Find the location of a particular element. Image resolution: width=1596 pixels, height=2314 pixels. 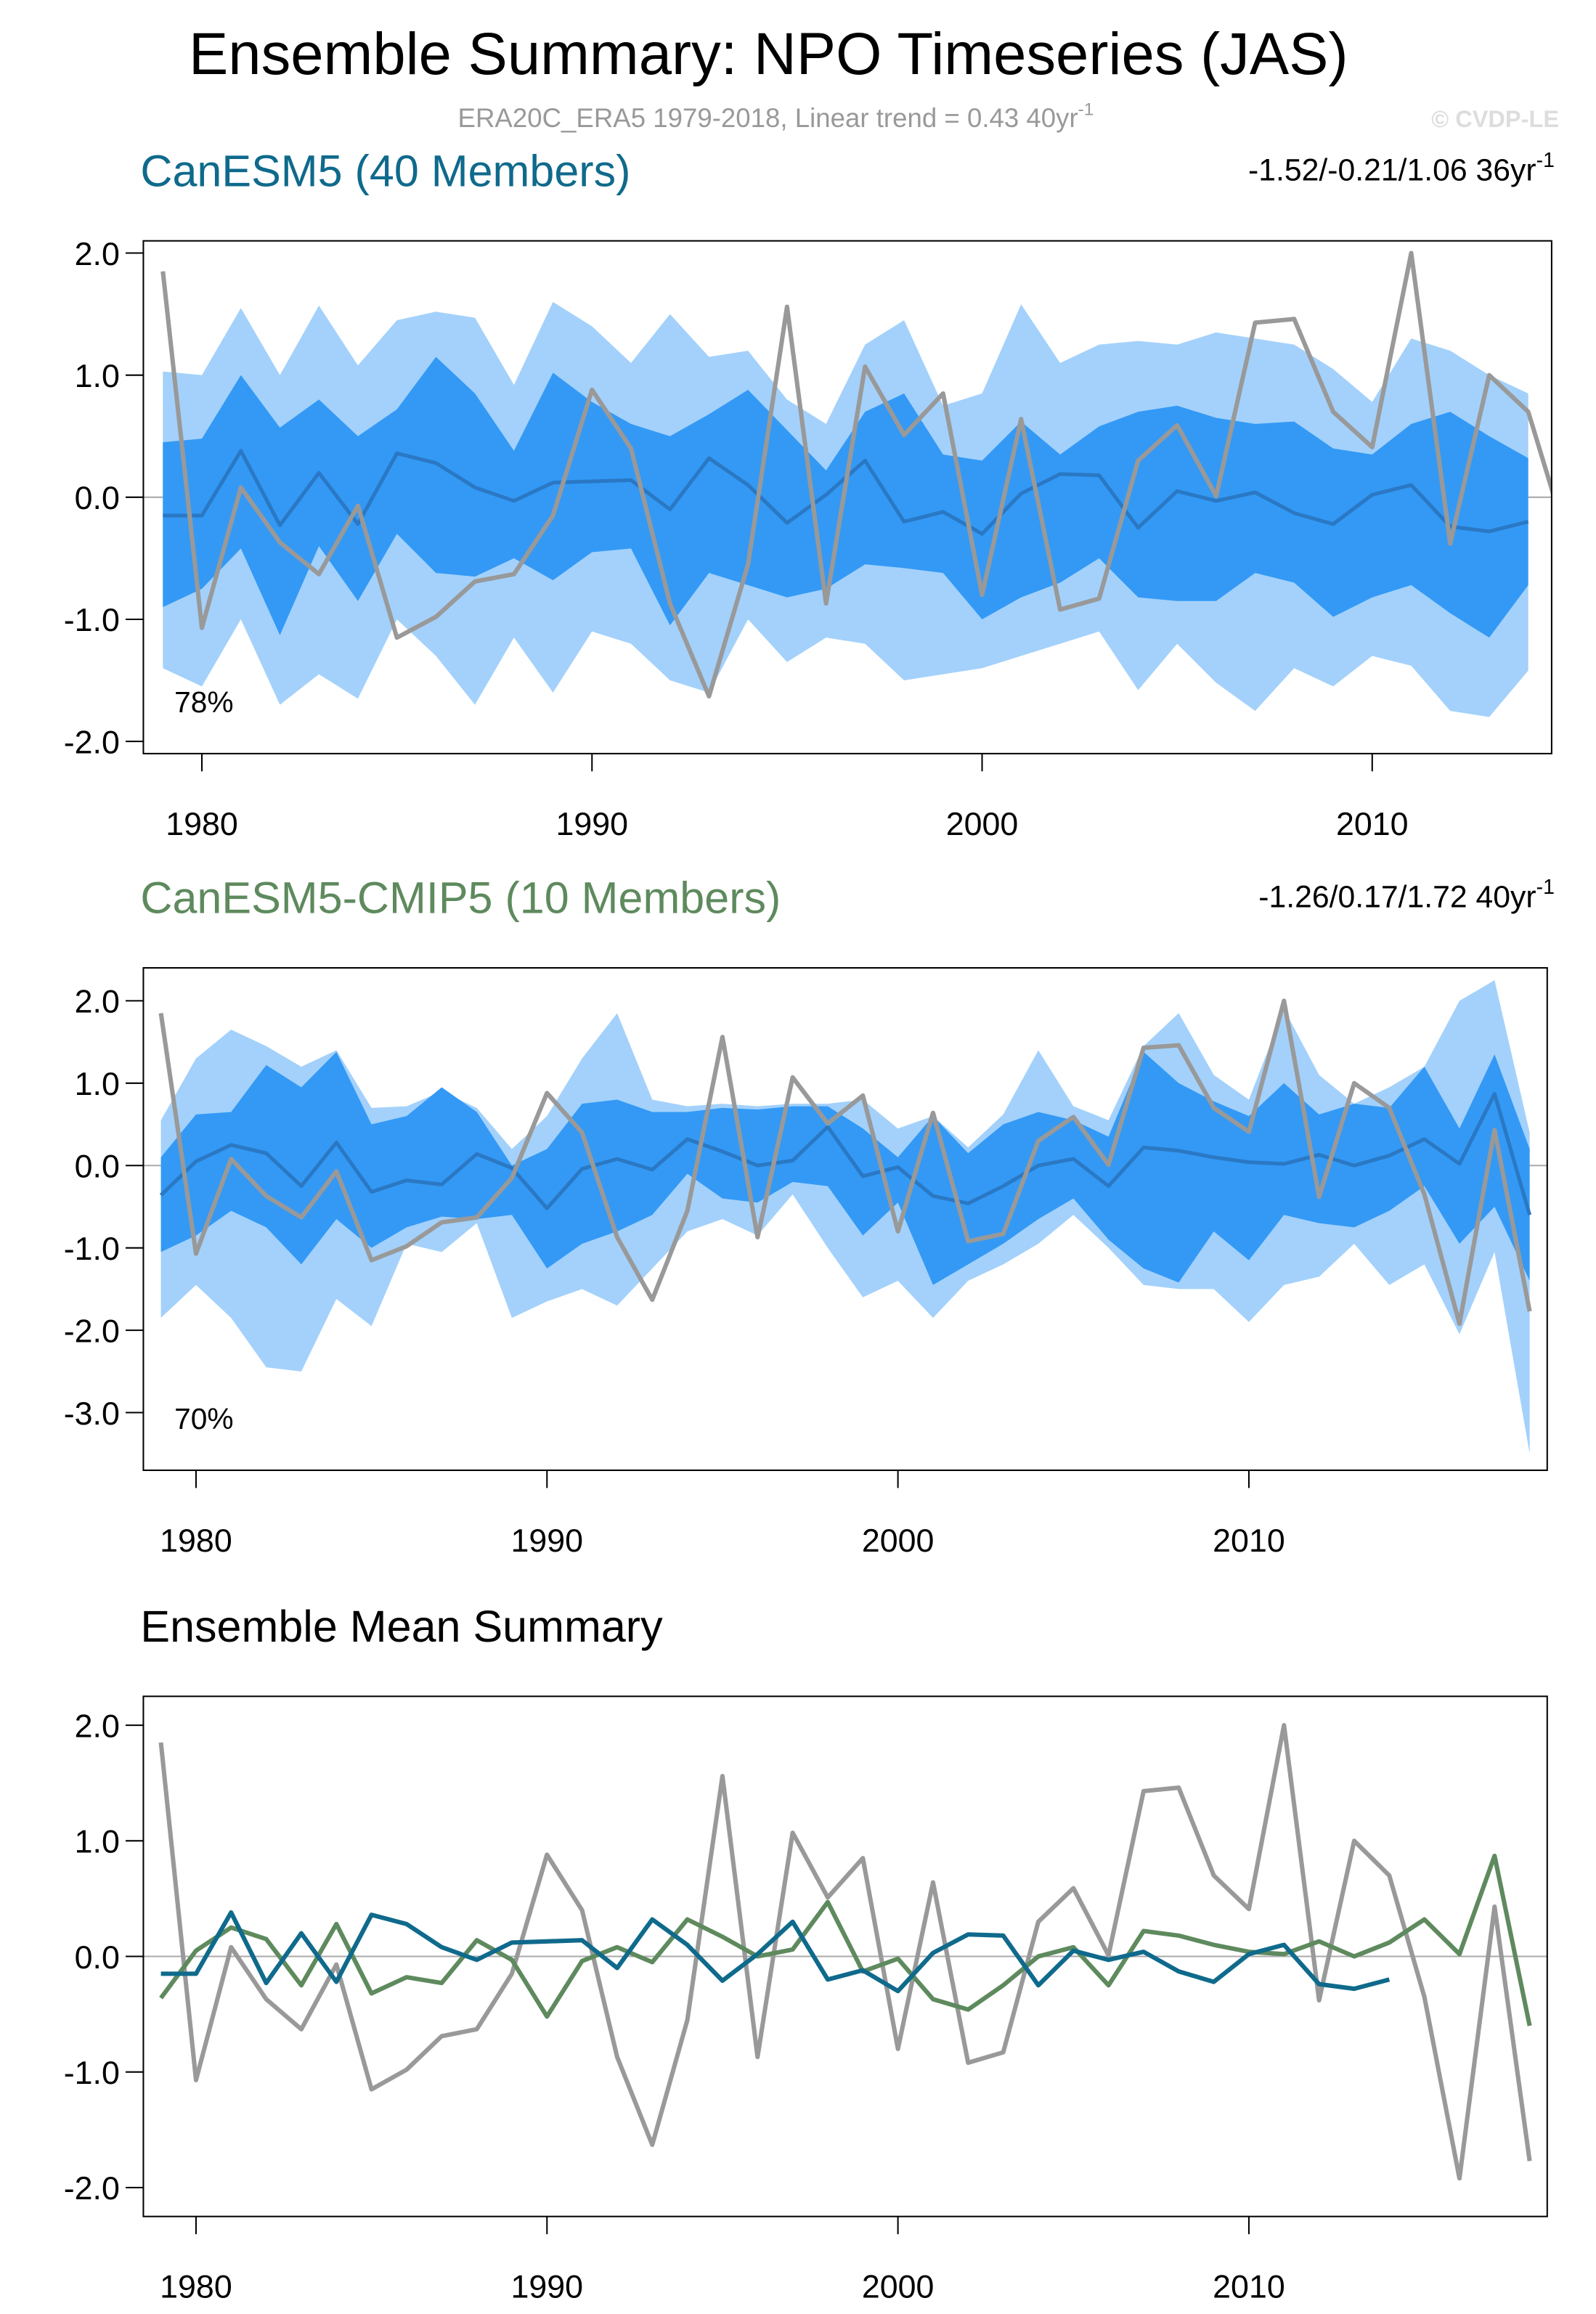

panel-title: CanESM5 (40 Members) is located at coordinates (385, 170).